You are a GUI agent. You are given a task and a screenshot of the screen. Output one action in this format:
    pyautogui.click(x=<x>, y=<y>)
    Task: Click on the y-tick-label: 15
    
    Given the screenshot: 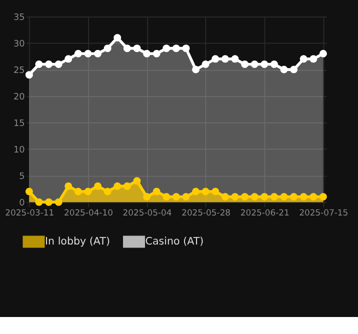 What is the action you would take?
    pyautogui.click(x=19, y=123)
    